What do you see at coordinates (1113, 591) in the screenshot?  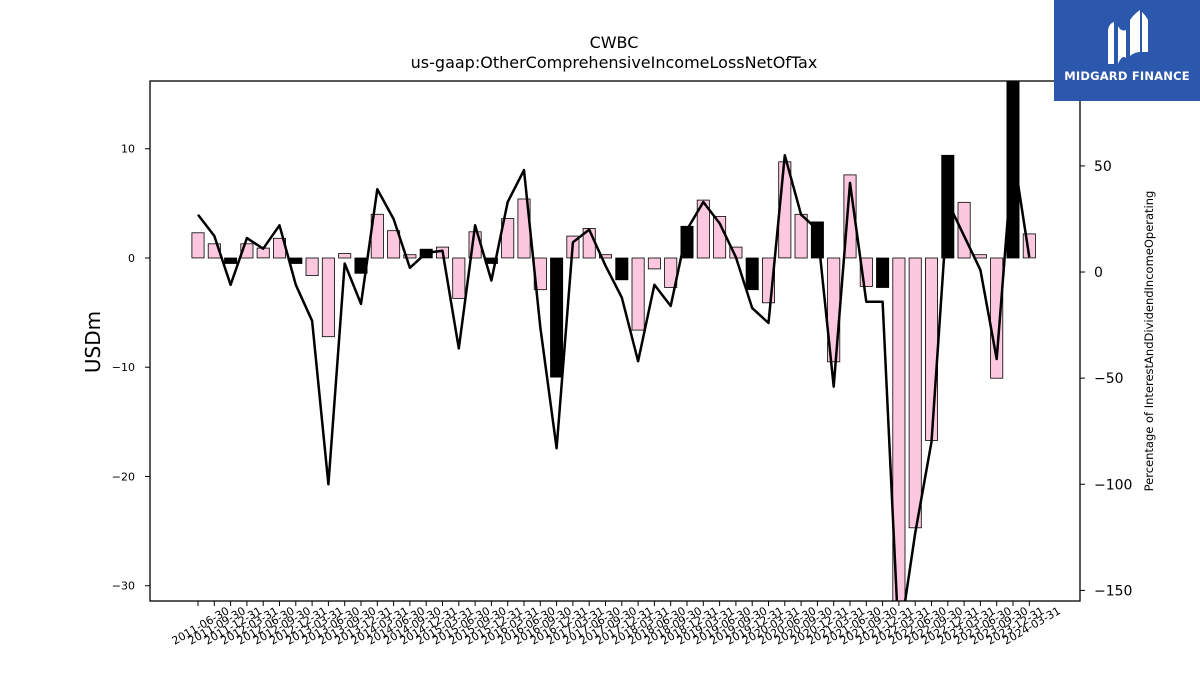 I see `y2-tick-label: −150` at bounding box center [1113, 591].